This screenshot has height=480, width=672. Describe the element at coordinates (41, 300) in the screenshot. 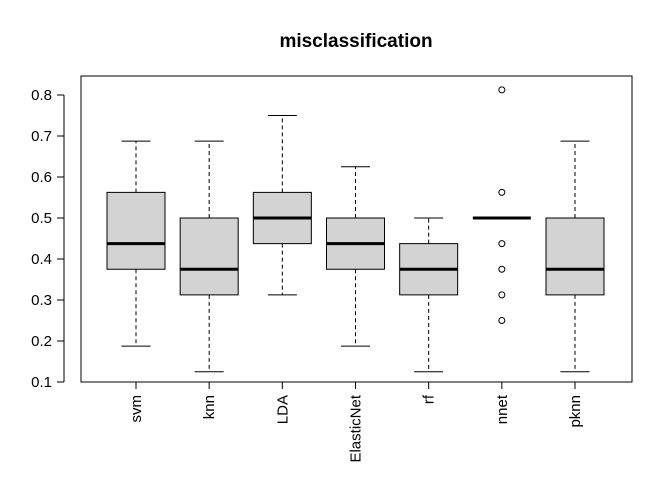

I see `y-tick-label: 0.3` at that location.